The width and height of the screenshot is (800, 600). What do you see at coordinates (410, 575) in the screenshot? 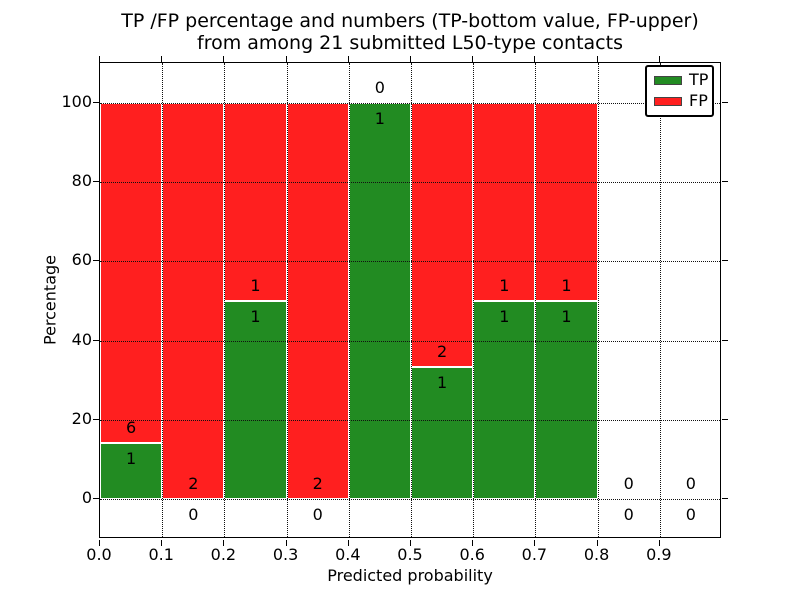
I see `x-axis-label: Predicted probability` at bounding box center [410, 575].